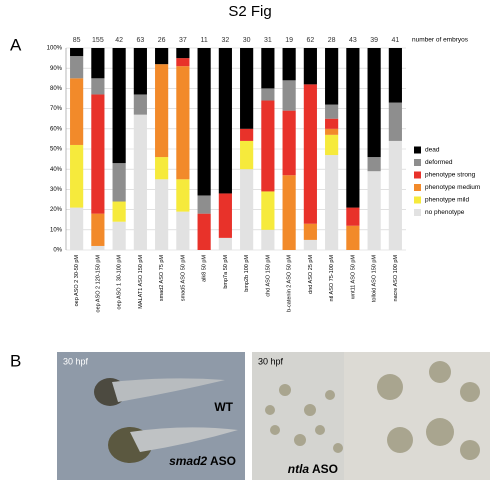 This screenshot has height=492, width=500. Describe the element at coordinates (77, 281) in the screenshot. I see `x-tick-label: oep ASO 2 30-50 pM` at that location.